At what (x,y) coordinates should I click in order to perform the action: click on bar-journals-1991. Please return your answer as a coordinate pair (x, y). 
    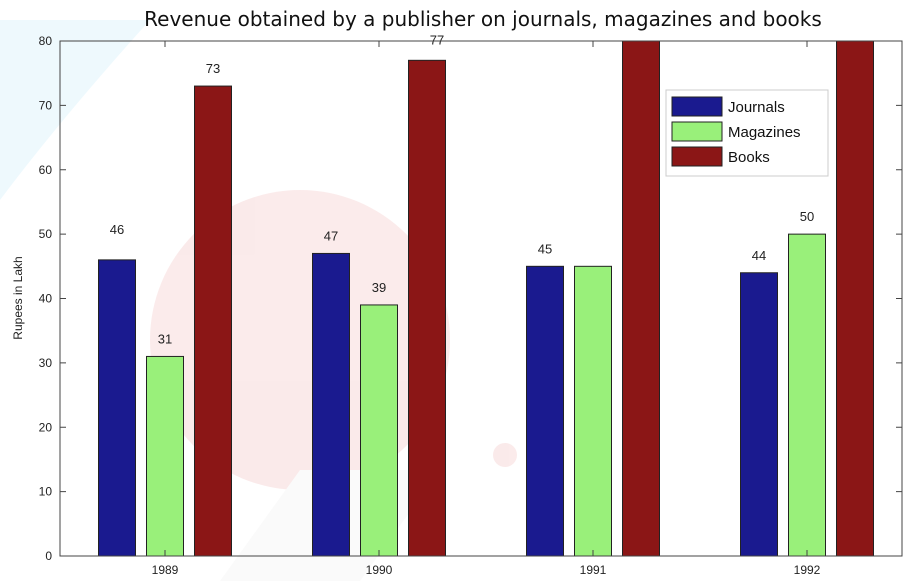
    Looking at the image, I should click on (545, 411).